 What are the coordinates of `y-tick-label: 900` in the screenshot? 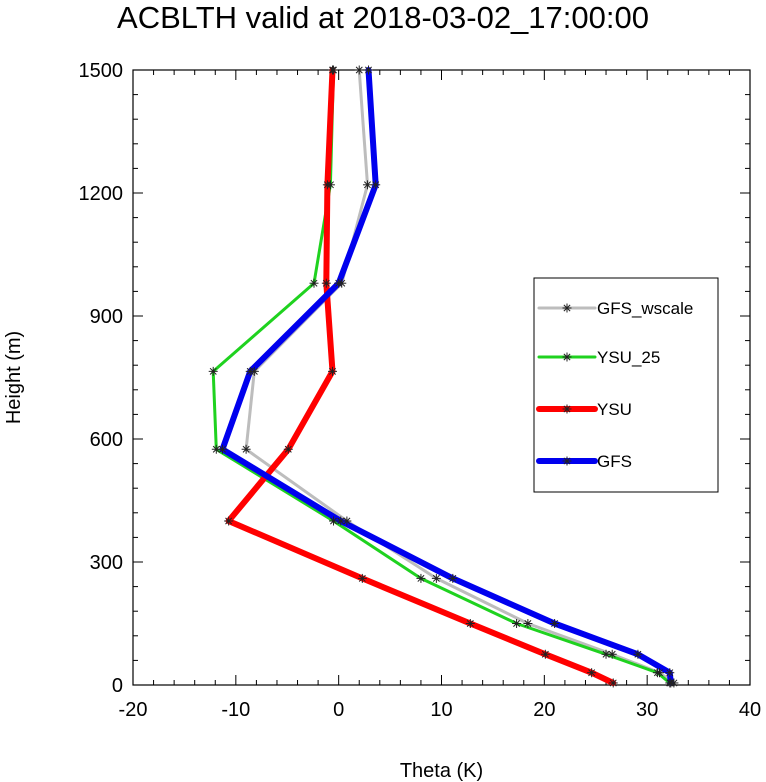 It's located at (106, 317).